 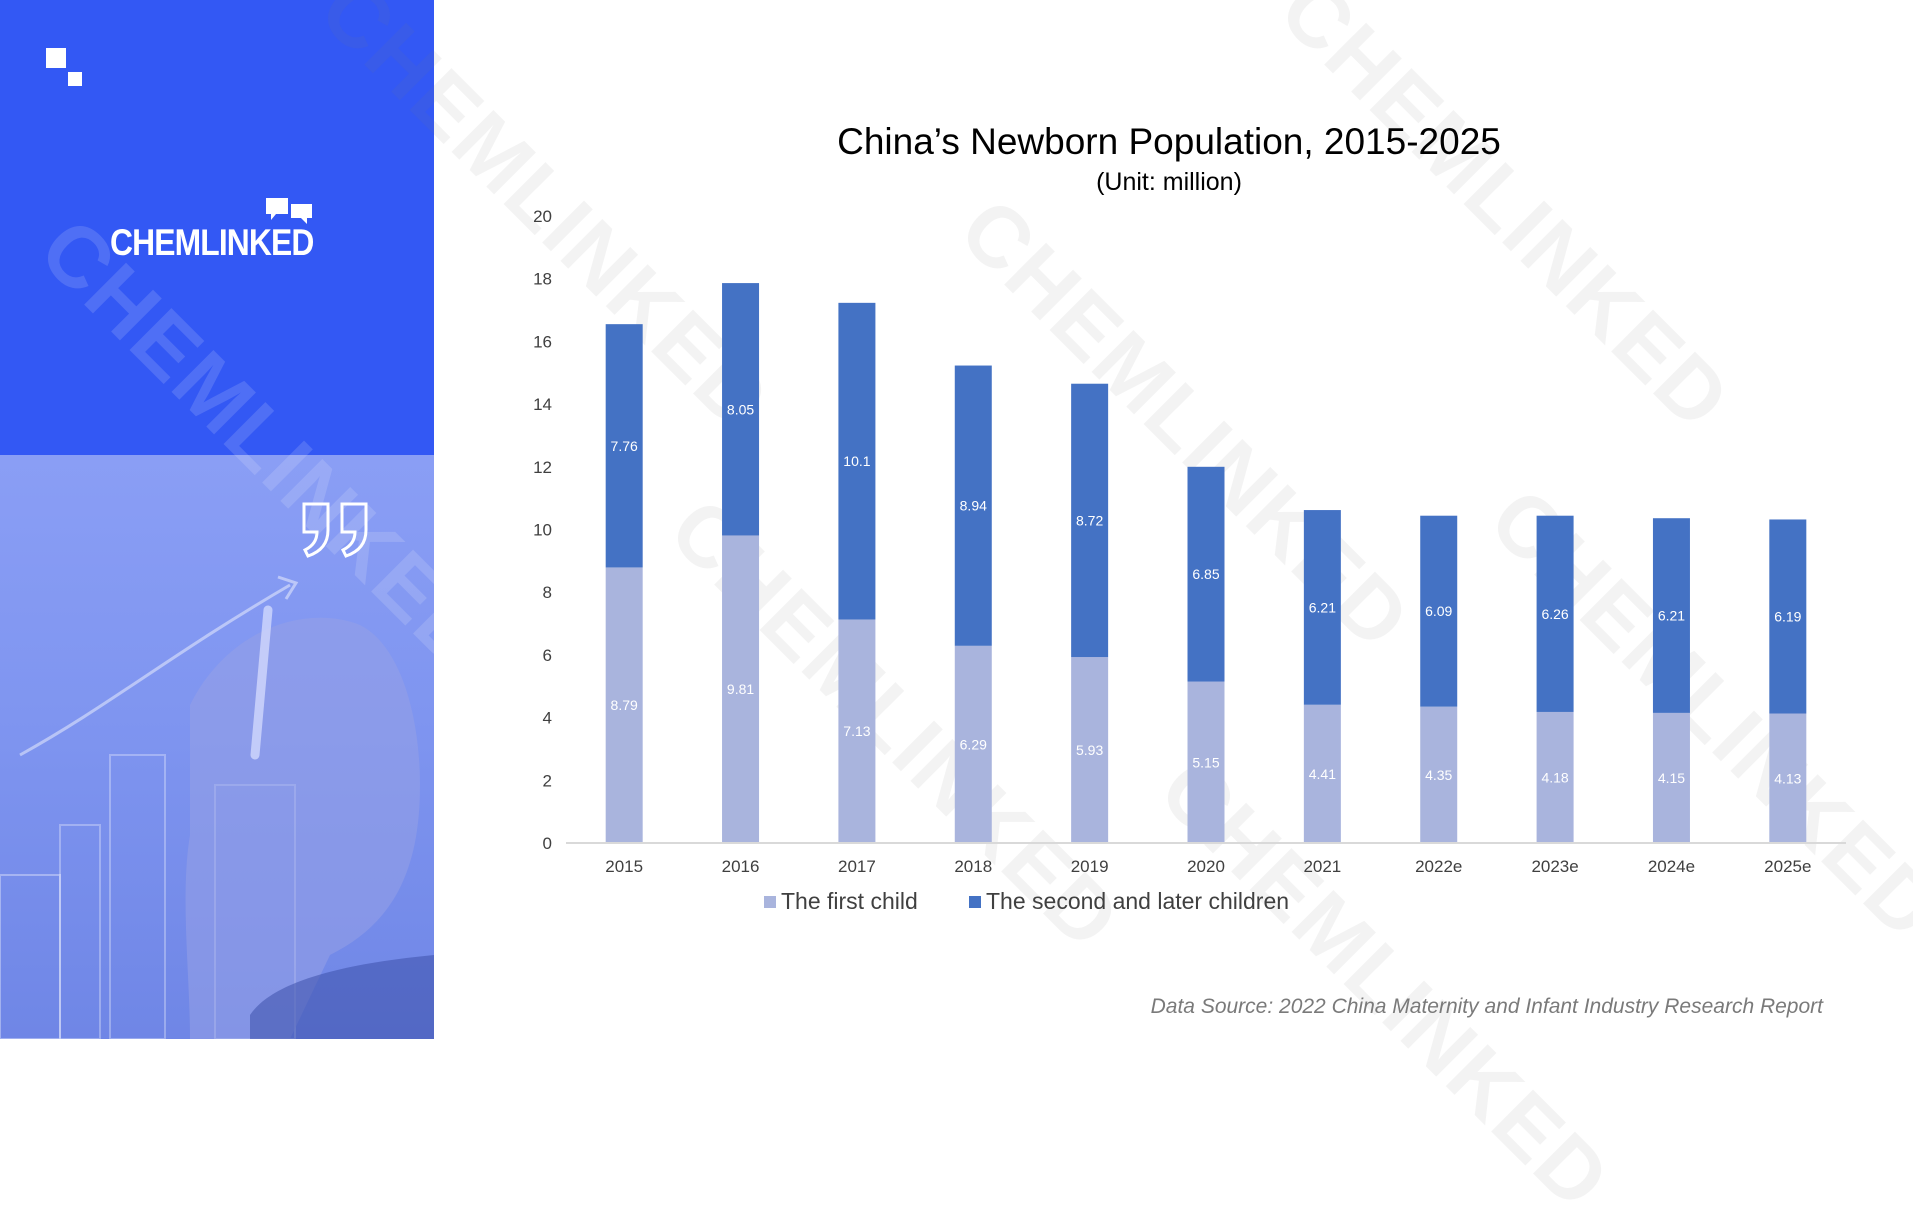 I want to click on bar-value-label: 5.15, so click(x=1205, y=762).